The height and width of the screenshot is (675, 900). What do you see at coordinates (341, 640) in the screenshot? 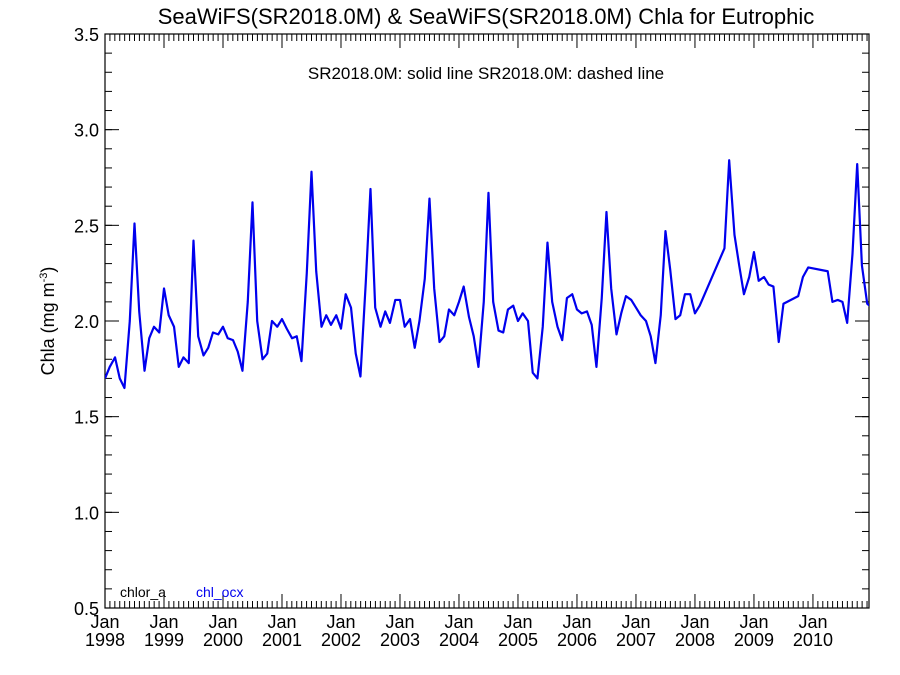
I see `x-tick-year: 2002` at bounding box center [341, 640].